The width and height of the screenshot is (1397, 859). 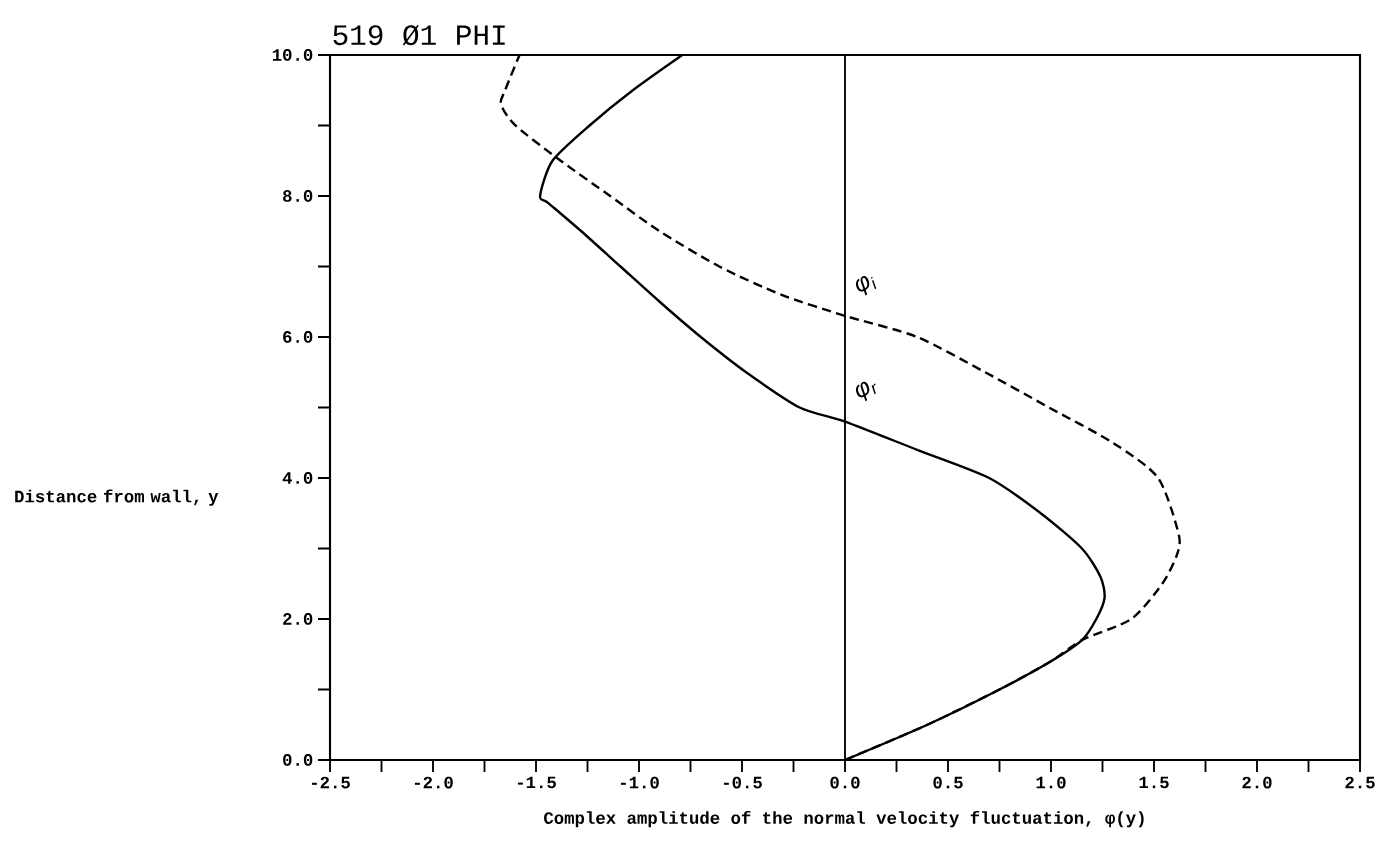 I want to click on text: φ$_{i}$, so click(x=866, y=286).